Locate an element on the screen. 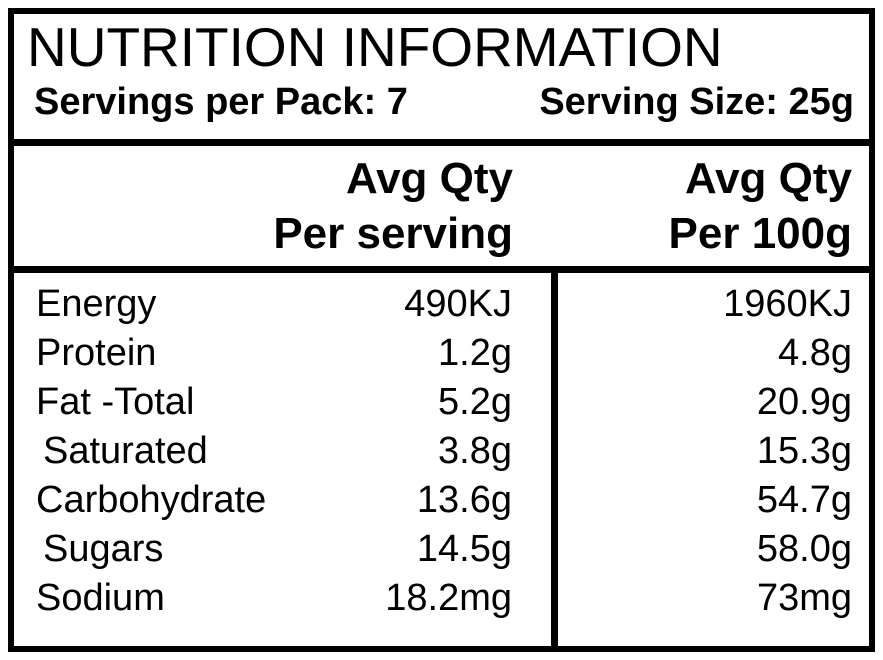 This screenshot has height=660, width=883. per-100g-value-energy: 1960KJ is located at coordinates (787, 304).